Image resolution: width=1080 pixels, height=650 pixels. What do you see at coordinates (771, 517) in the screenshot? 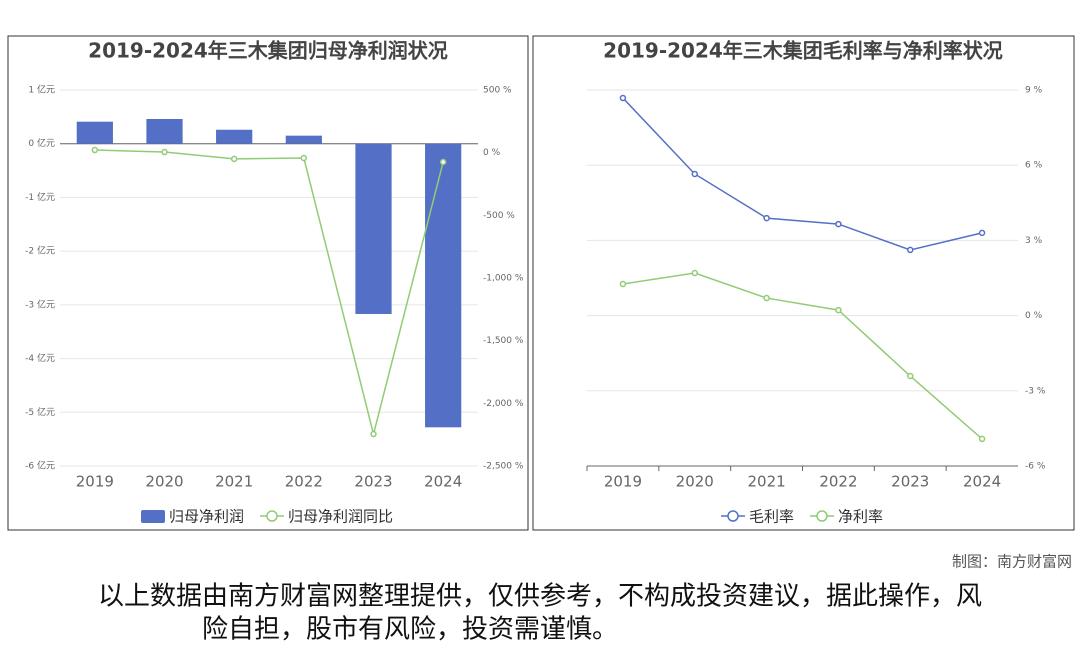
I see `legend-label: 毛利率` at bounding box center [771, 517].